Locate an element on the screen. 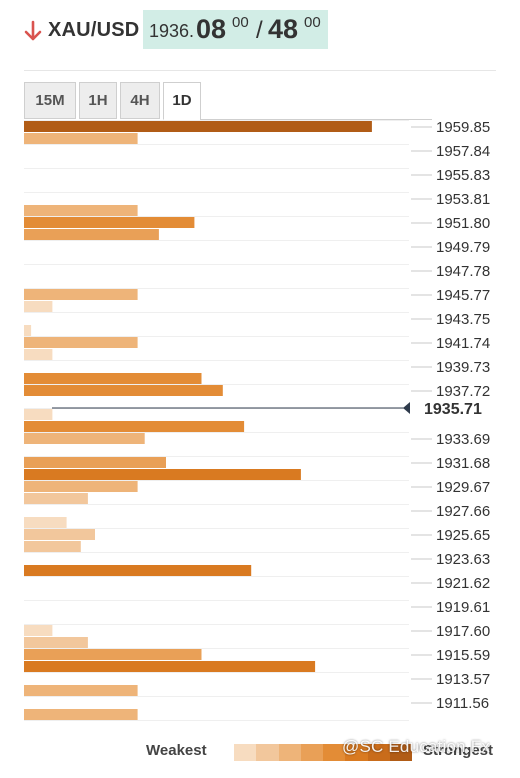  price-level-label: 1951.80 is located at coordinates (463, 223).